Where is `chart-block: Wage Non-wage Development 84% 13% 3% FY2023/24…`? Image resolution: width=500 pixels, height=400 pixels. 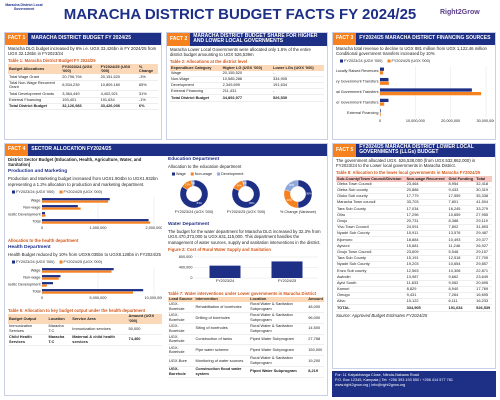
chart-block: Wage Non-wage Development 84% 13% 3% FY2023/24… is located at coordinates (246, 195).